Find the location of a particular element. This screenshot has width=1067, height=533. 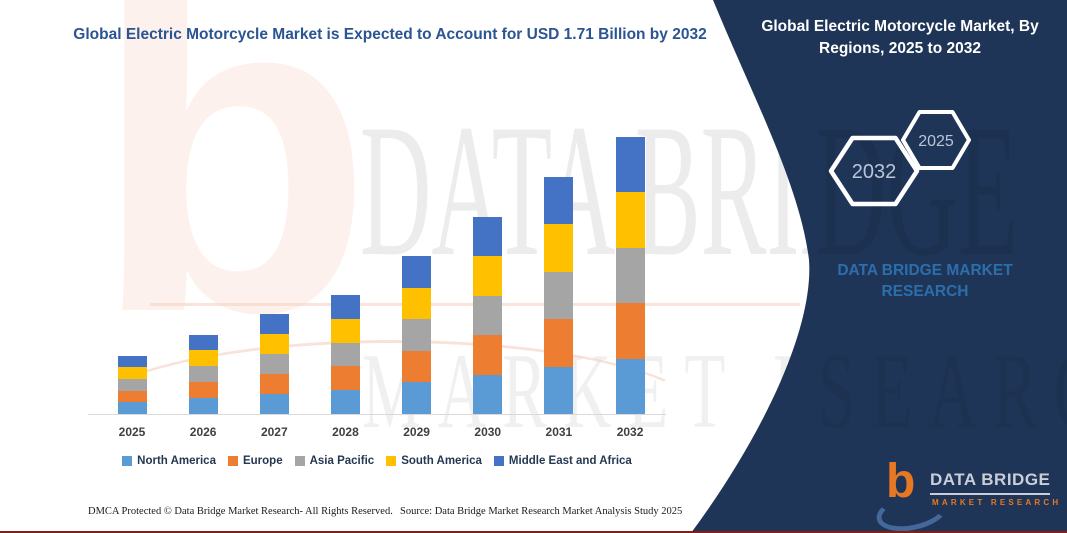

legend-label: South America is located at coordinates (441, 461).